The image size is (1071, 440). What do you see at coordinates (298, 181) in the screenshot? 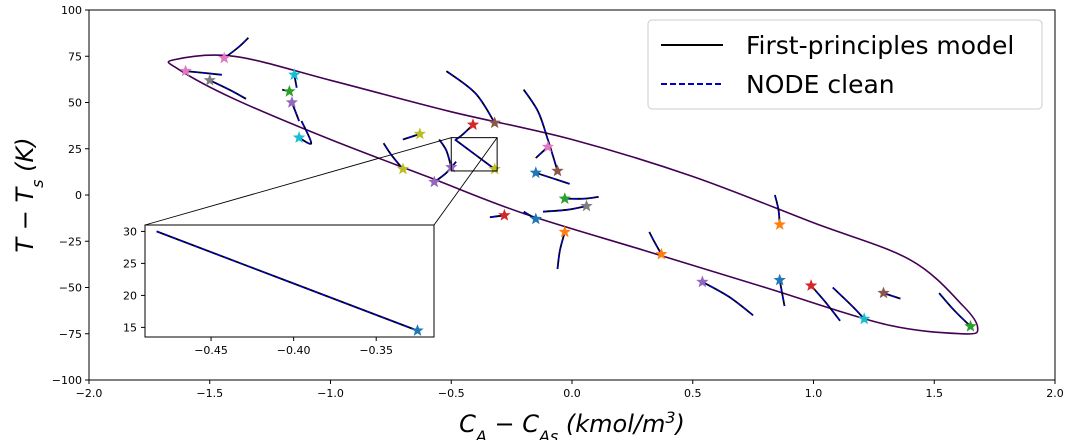
I see `zoom-connector-left` at bounding box center [298, 181].